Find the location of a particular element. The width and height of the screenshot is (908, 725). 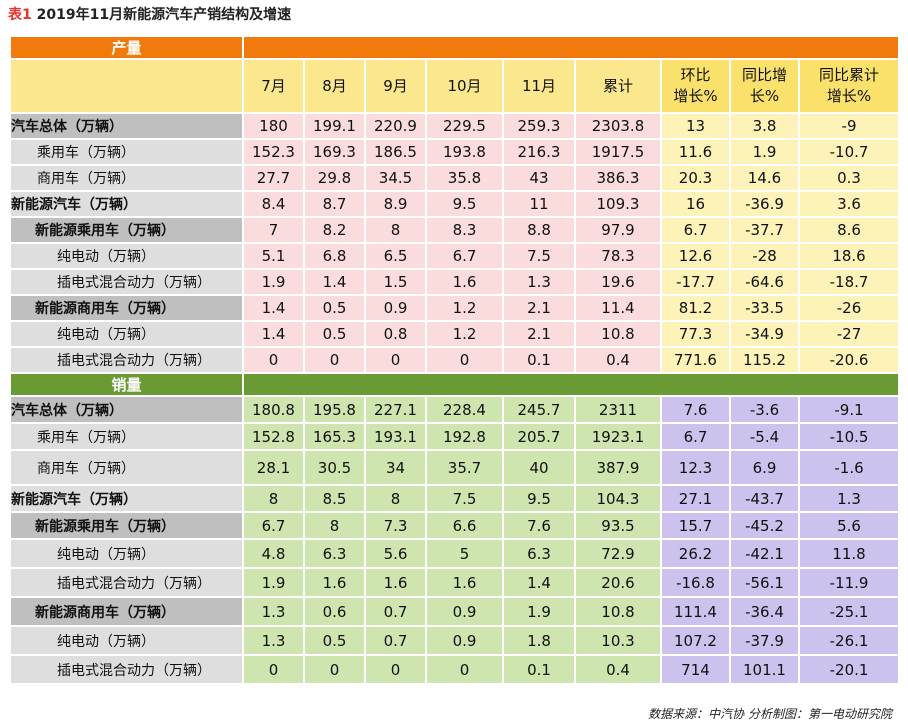

growth-cell: -20.6 is located at coordinates (849, 360).